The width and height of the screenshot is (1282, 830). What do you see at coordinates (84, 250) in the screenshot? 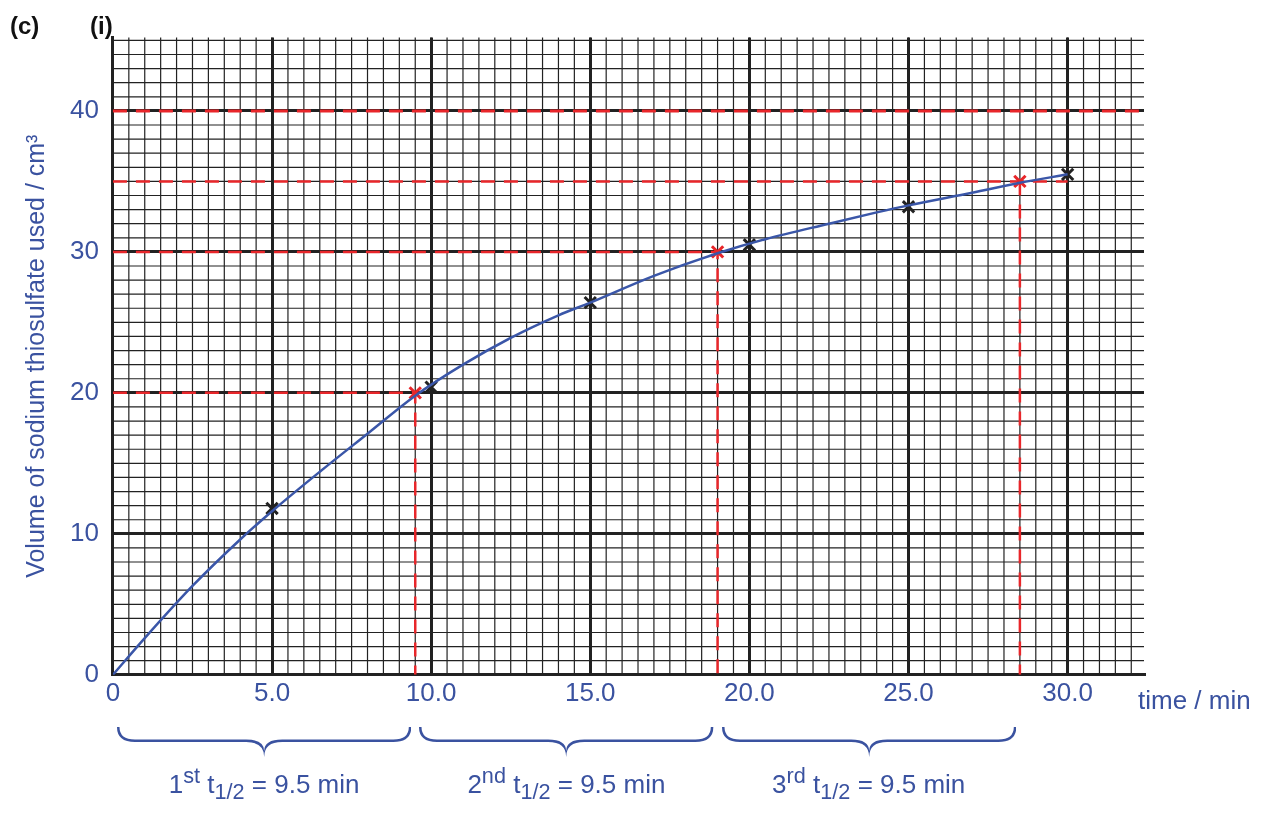
I see `y-tick-label: 30` at bounding box center [84, 250].